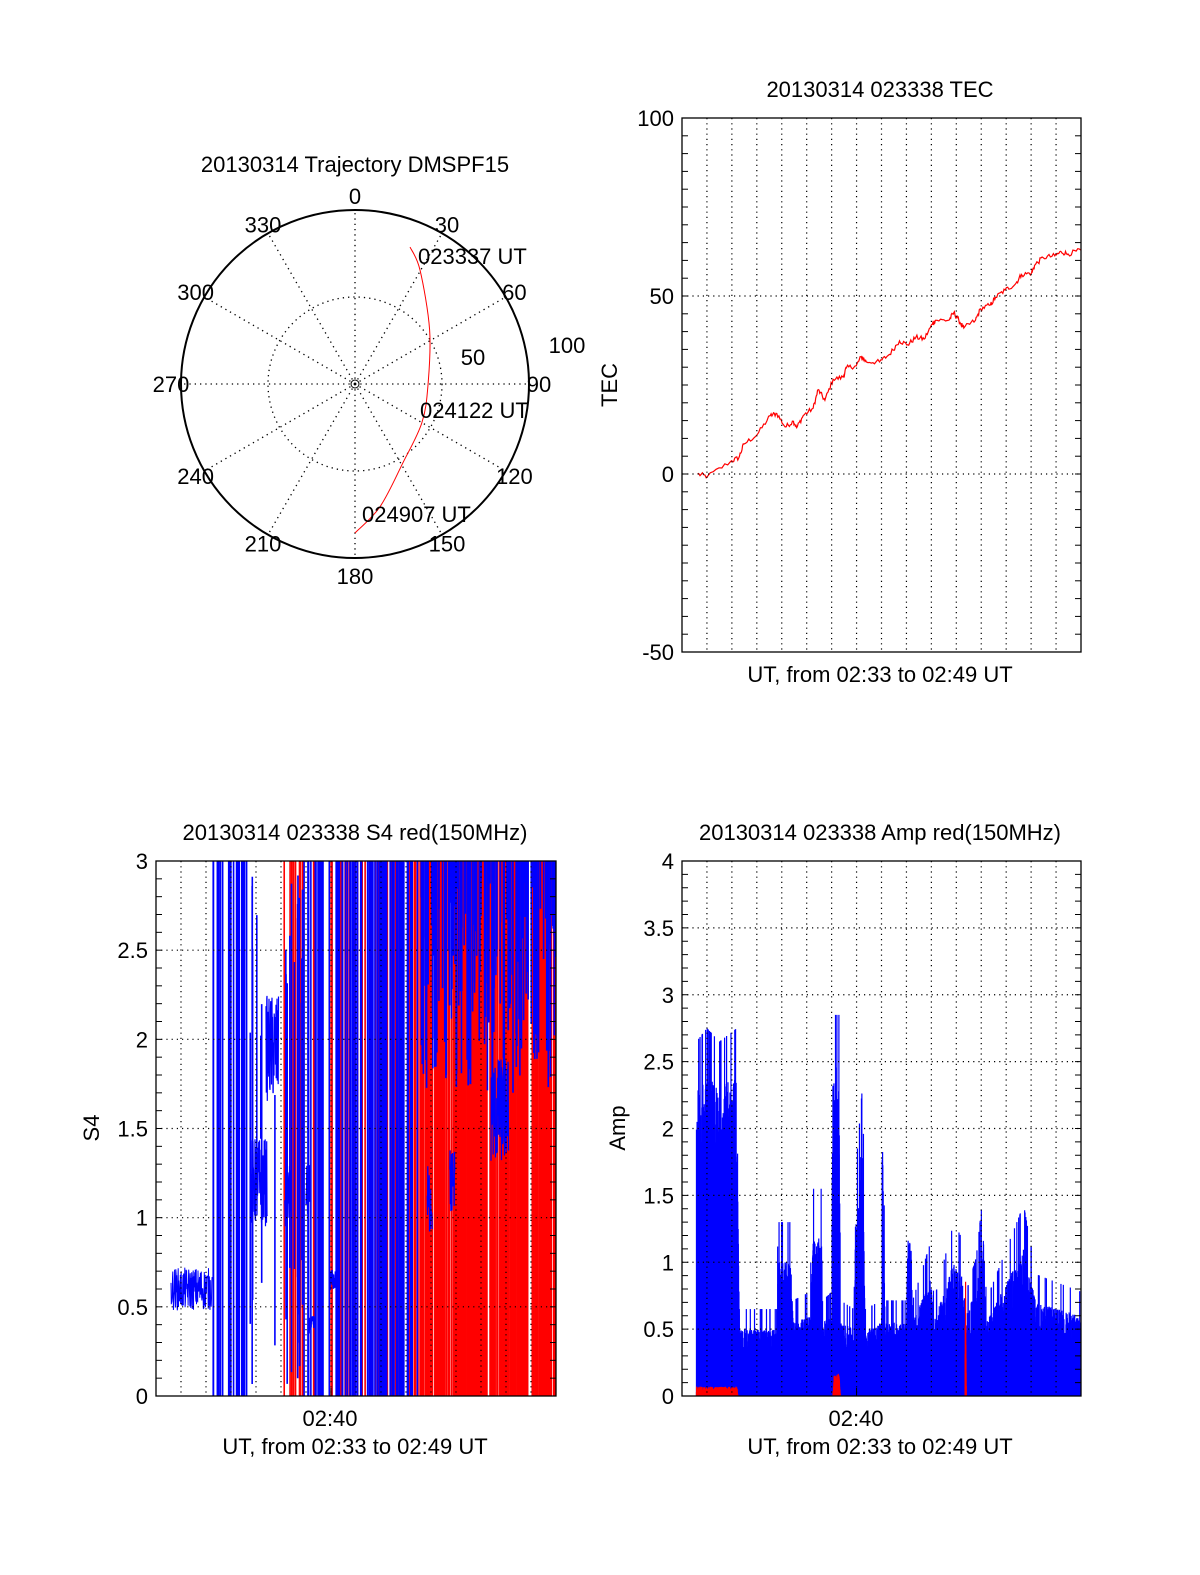 The width and height of the screenshot is (1200, 1575). Describe the element at coordinates (567, 345) in the screenshot. I see `radial-label-100: 100` at that location.